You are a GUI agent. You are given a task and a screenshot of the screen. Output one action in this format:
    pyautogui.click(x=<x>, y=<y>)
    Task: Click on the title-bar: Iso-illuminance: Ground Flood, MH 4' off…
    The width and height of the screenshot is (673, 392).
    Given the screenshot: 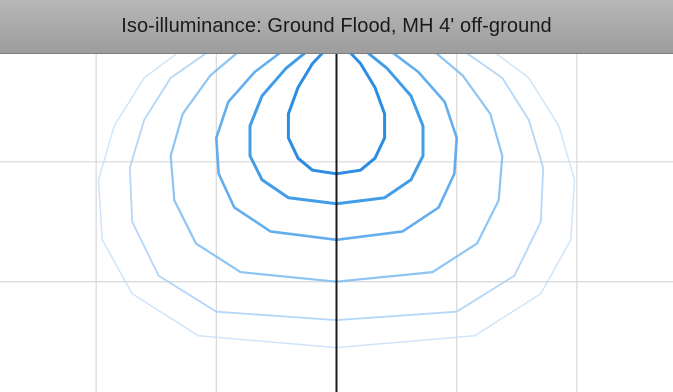 What is the action you would take?
    pyautogui.click(x=336, y=27)
    